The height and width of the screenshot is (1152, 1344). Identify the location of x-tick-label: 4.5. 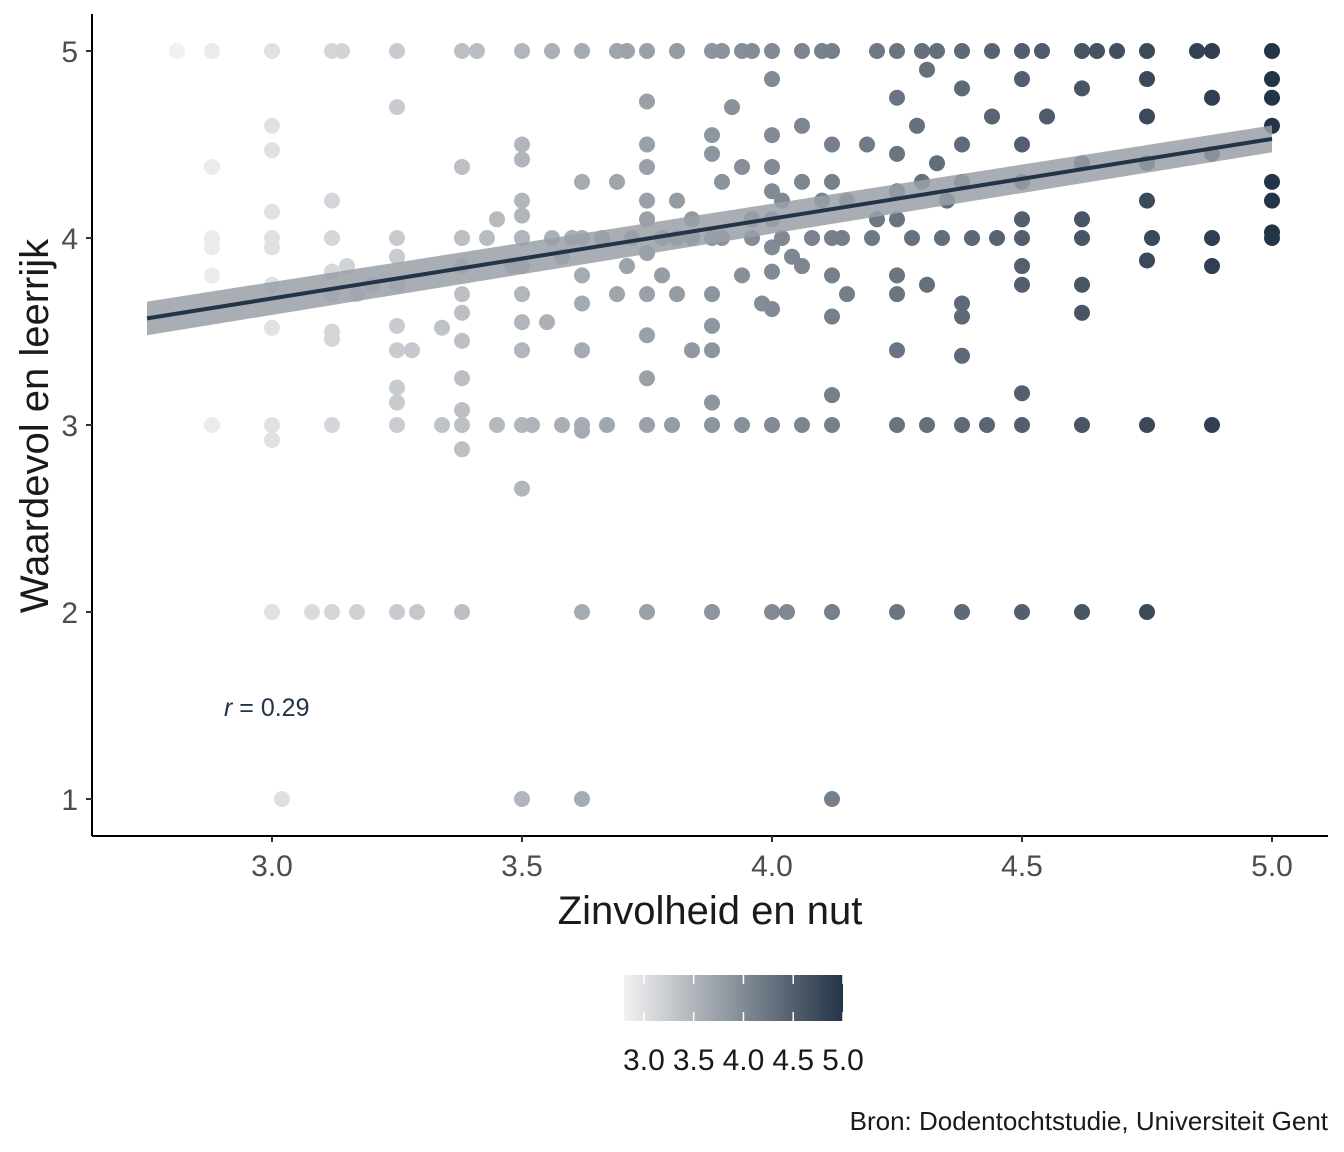
(1022, 866).